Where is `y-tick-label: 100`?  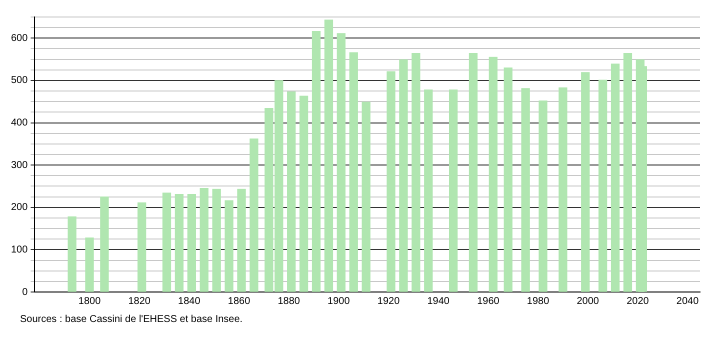
y-tick-label: 100 is located at coordinates (19, 250).